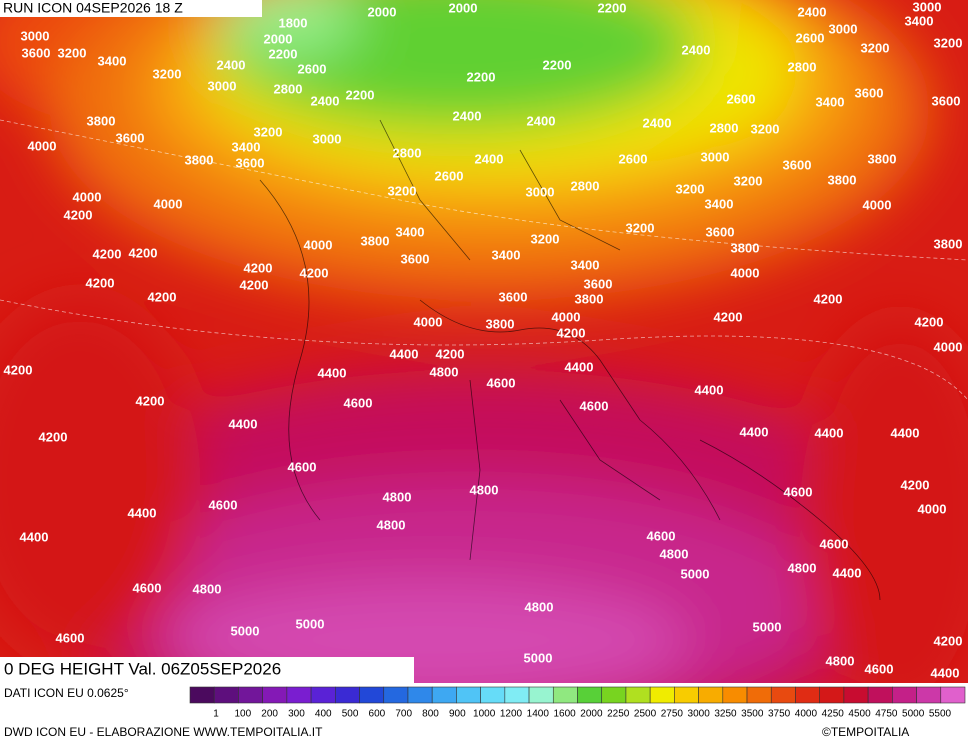  What do you see at coordinates (327, 138) in the screenshot?
I see `contour-label: 3000` at bounding box center [327, 138].